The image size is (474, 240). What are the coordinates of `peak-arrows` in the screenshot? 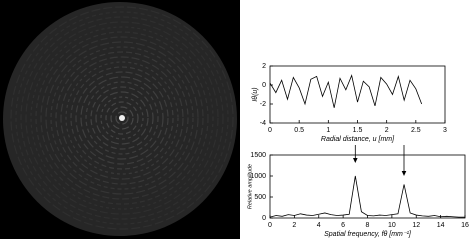 It's located at (380, 160).